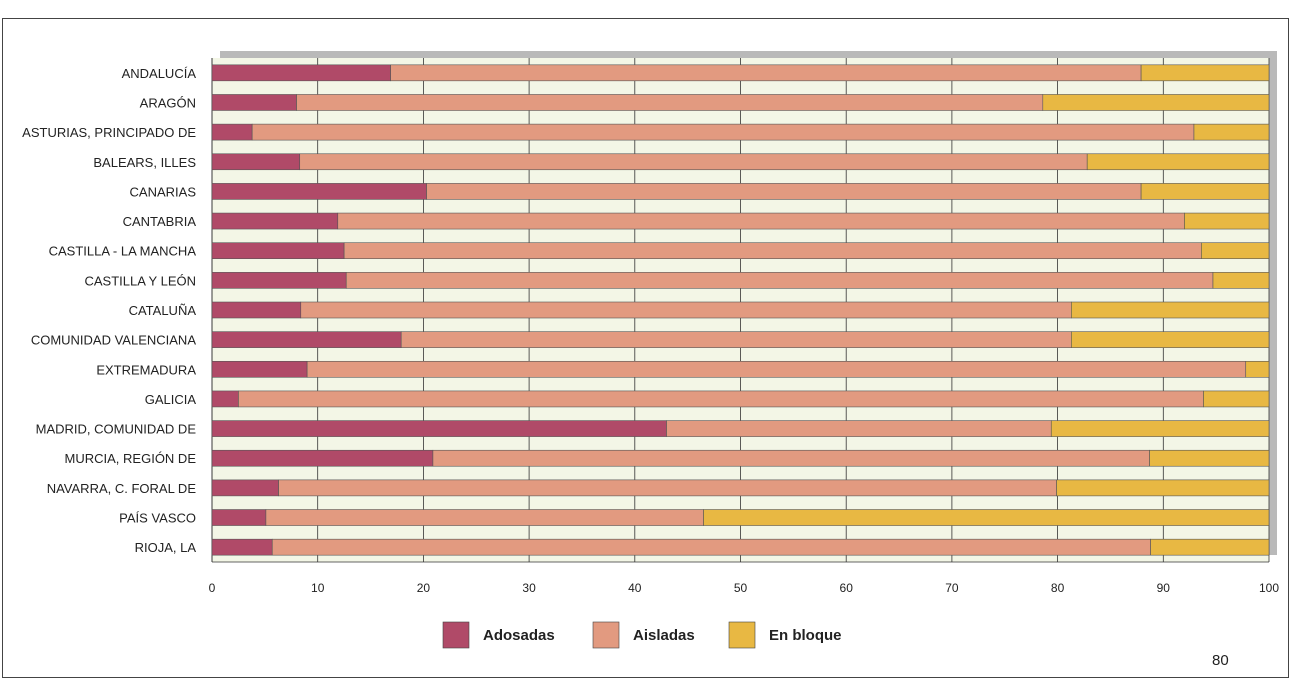 Image resolution: width=1294 pixels, height=678 pixels. I want to click on category-label: RIOJA, LA, so click(166, 547).